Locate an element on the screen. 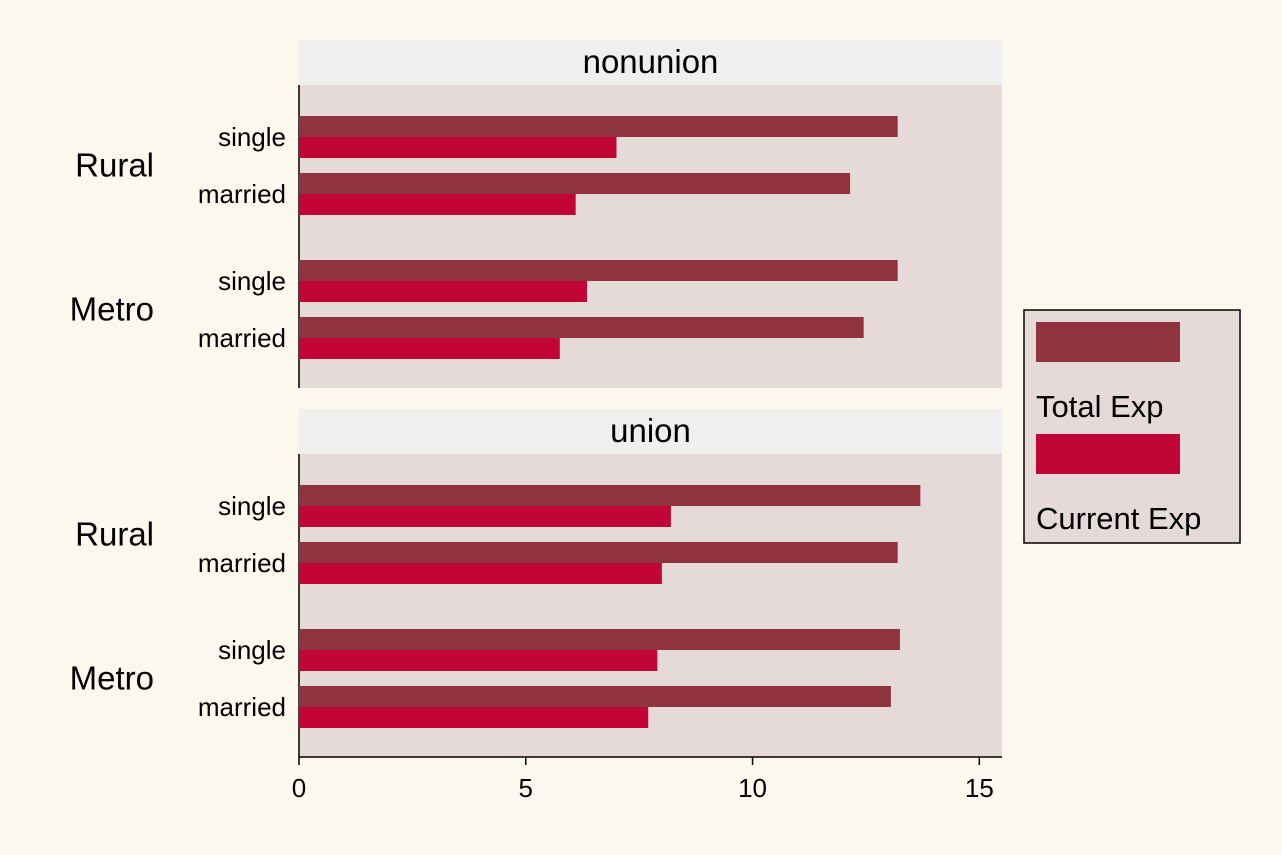  x-tick-label: 10 is located at coordinates (752, 788).